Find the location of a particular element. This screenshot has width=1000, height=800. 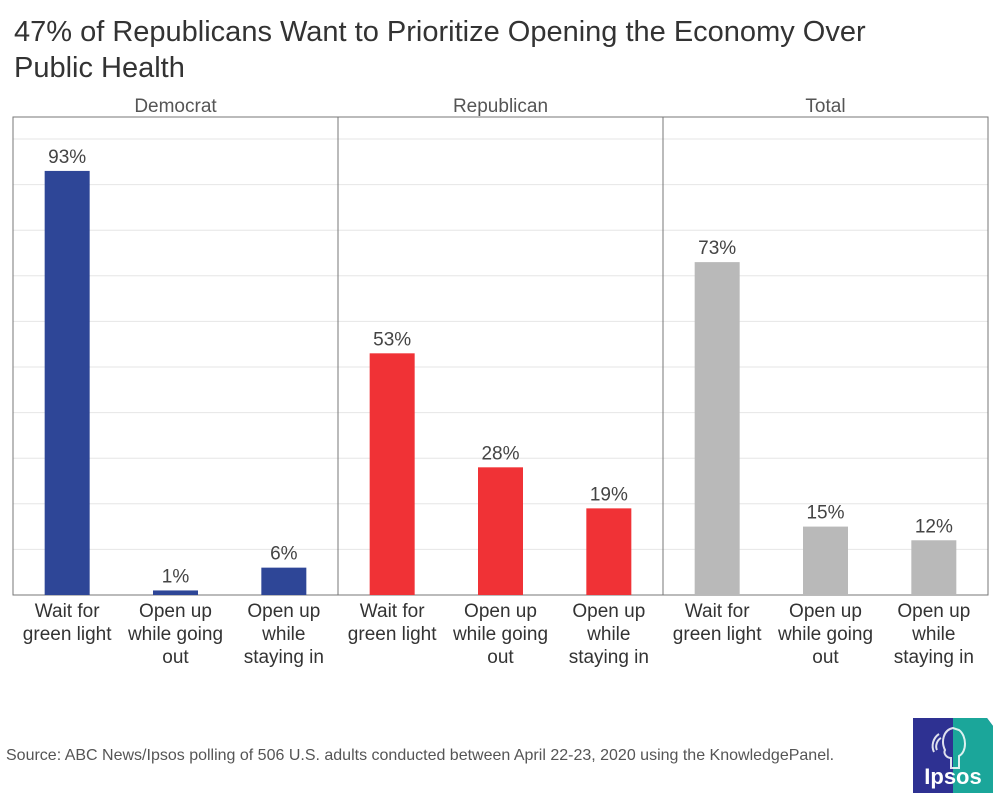

data-label: 93% is located at coordinates (67, 157).